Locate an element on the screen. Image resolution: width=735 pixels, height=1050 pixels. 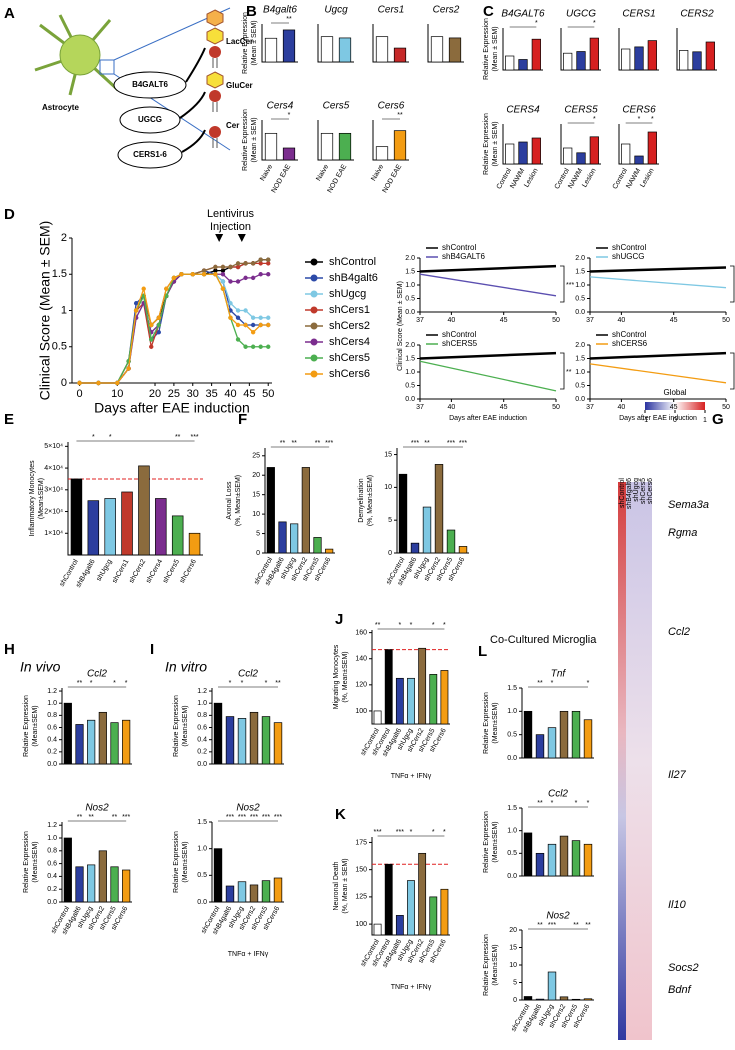
x-tick-label: 25 is located at coordinates (174, 394).